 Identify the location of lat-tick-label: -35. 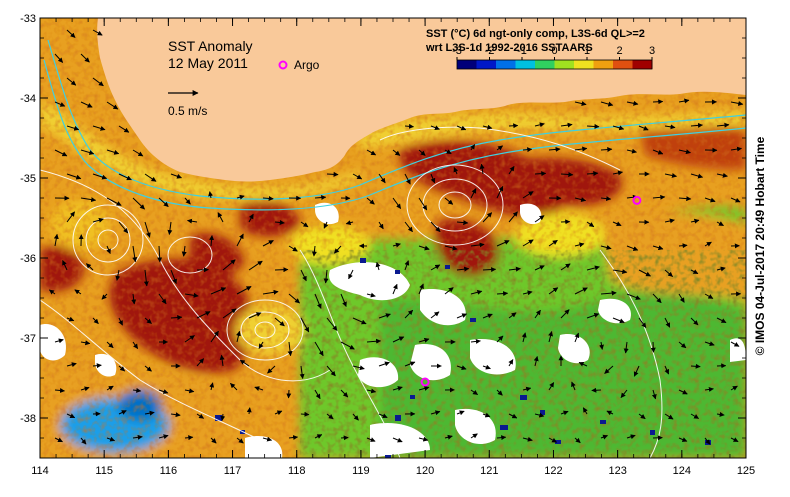
(28, 179).